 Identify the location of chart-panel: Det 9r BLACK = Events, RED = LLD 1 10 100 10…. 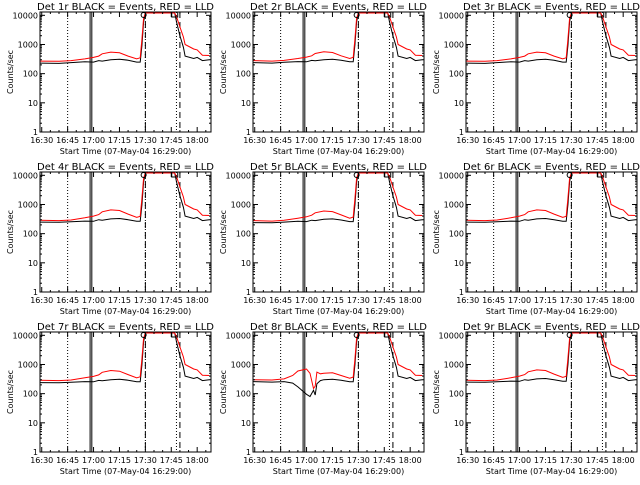
(536, 399).